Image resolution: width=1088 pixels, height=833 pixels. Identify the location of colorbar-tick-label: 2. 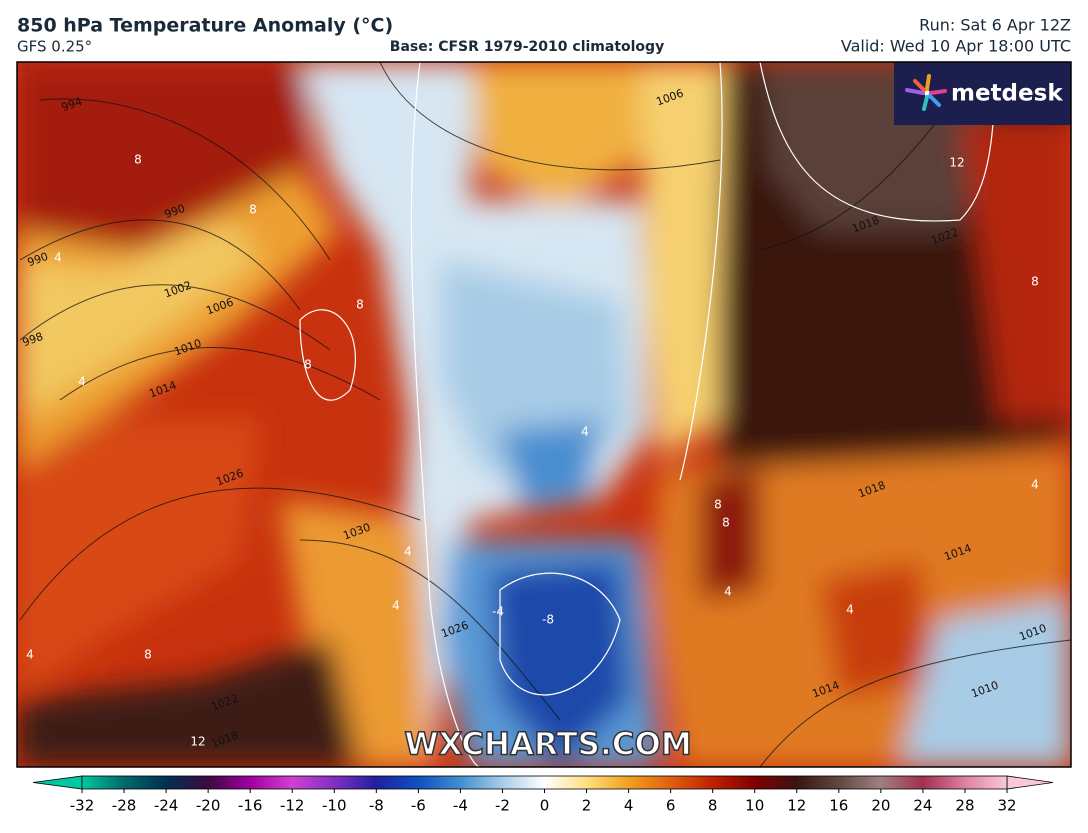
(587, 806).